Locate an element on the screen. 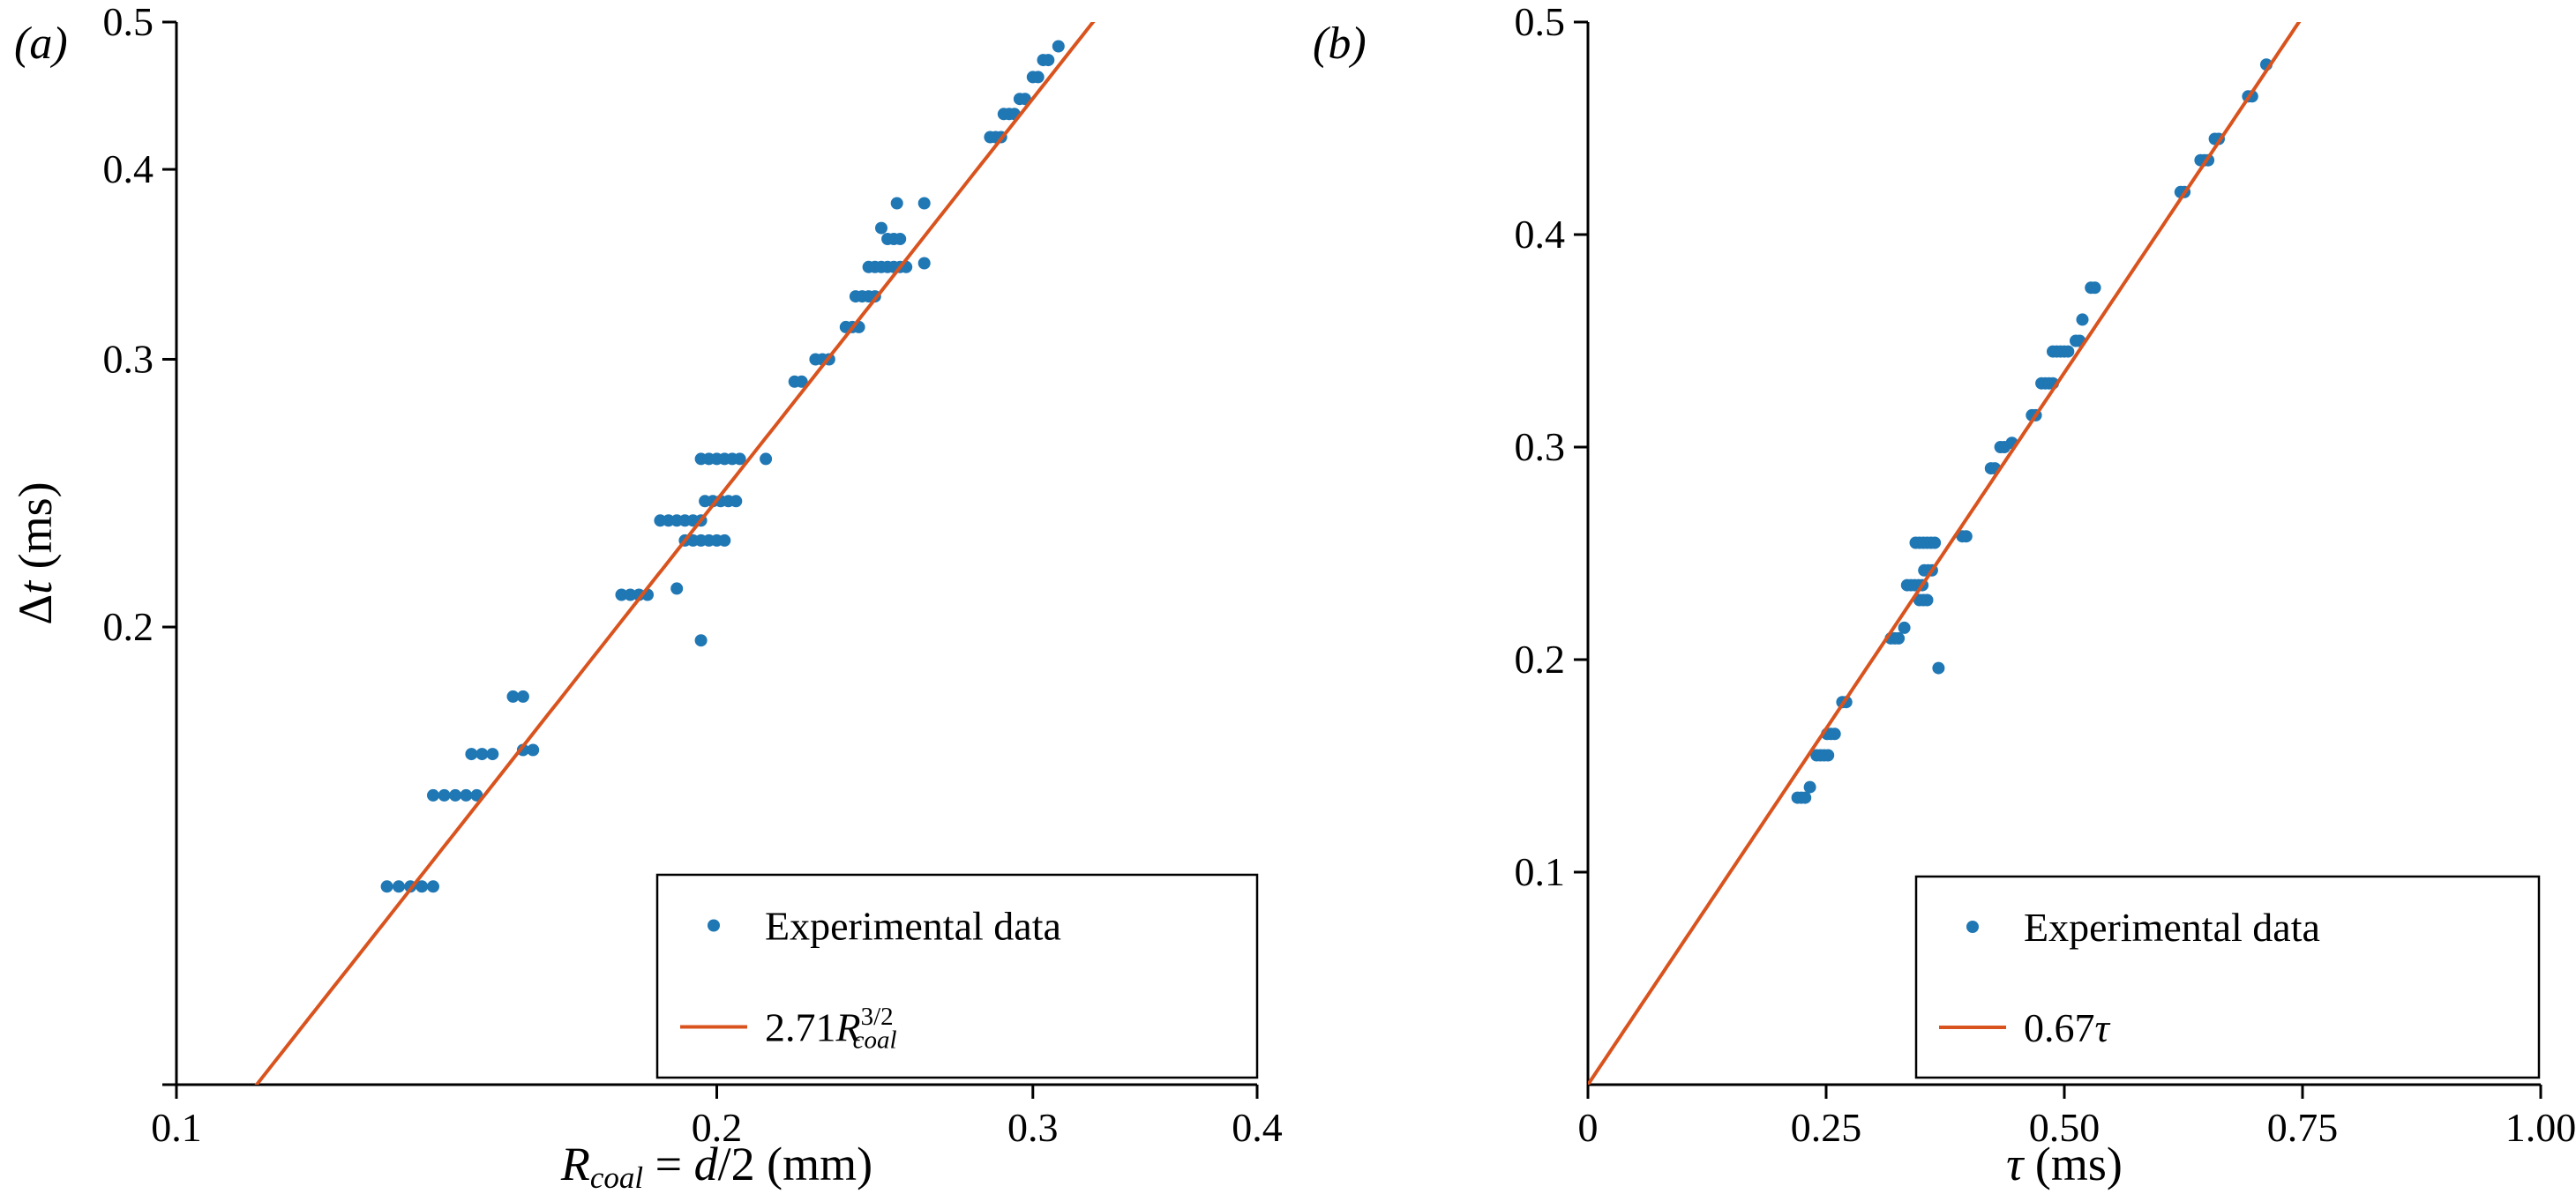 This screenshot has width=2576, height=1194. x-tick-label: 0.1 is located at coordinates (177, 1127).